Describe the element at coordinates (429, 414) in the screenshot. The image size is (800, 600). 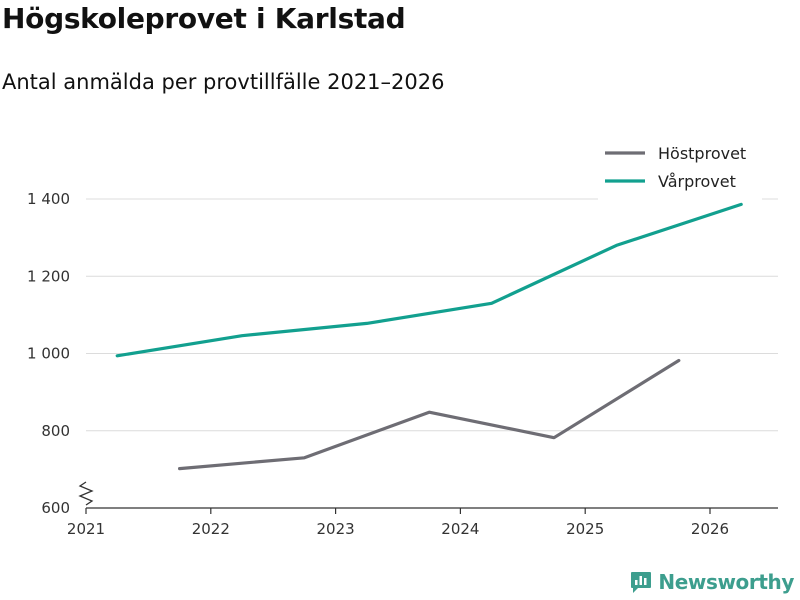
I see `series-line-höstprovet` at that location.